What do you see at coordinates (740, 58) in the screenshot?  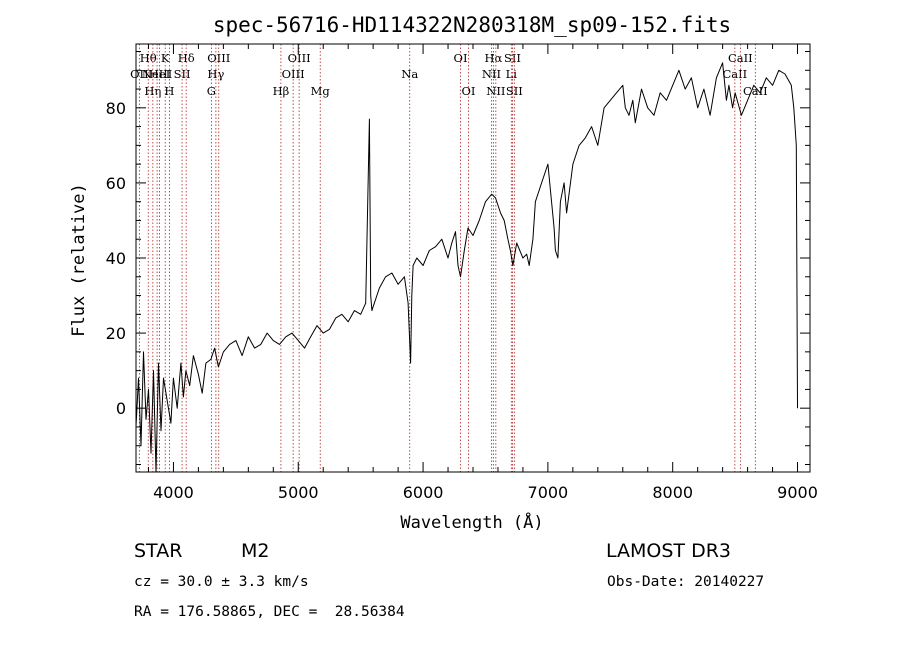 I see `line-marker-label-26: CaII` at bounding box center [740, 58].